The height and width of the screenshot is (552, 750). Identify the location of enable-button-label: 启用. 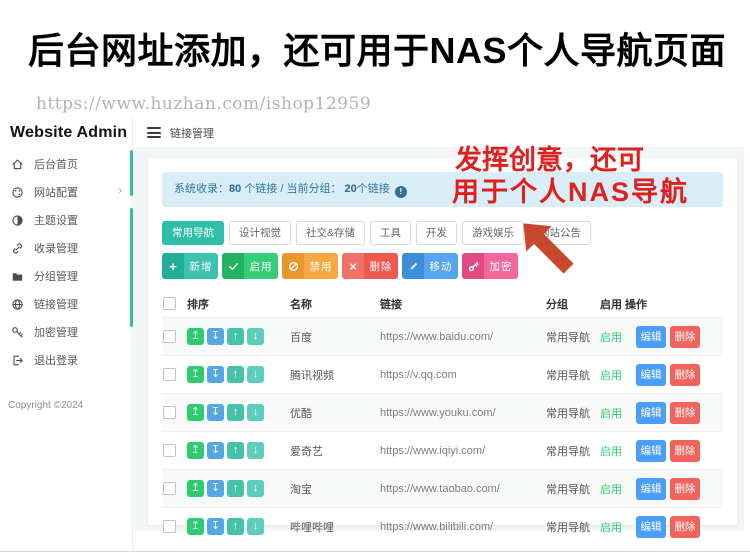
(261, 266).